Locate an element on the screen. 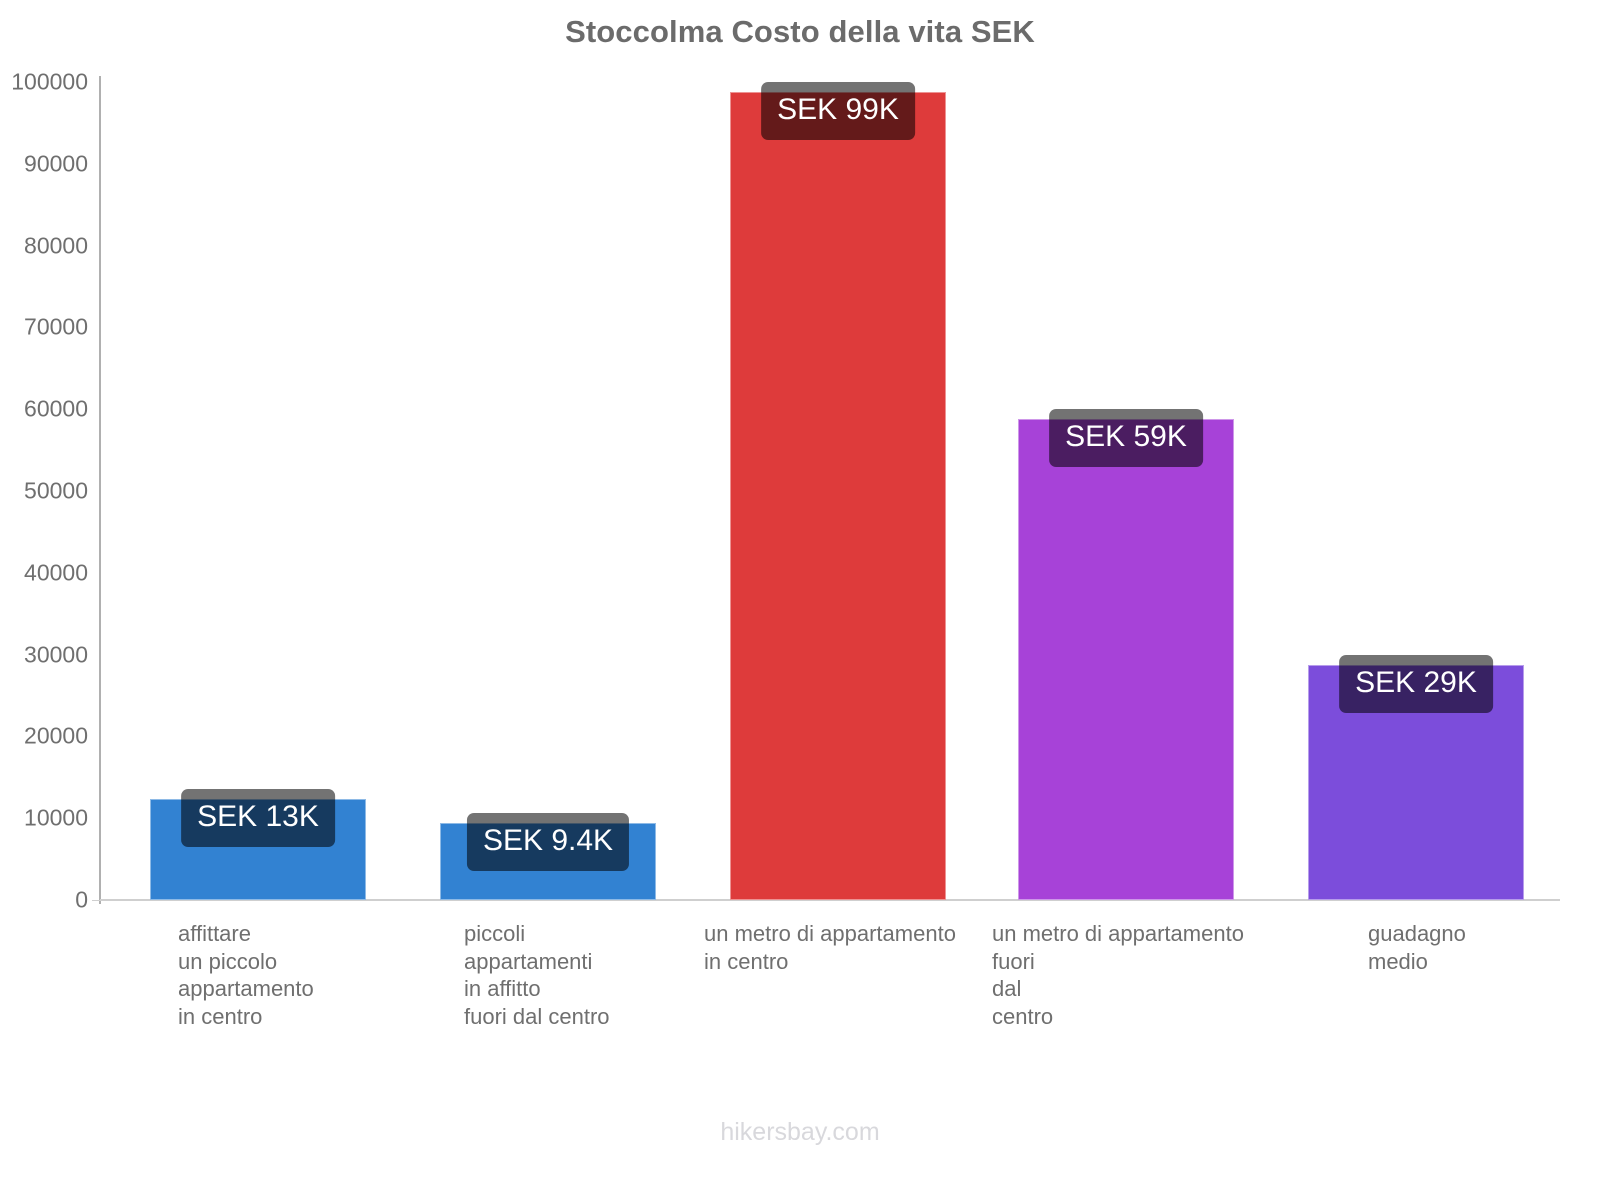  y-axis-tick-label: 60000 is located at coordinates (56, 408).